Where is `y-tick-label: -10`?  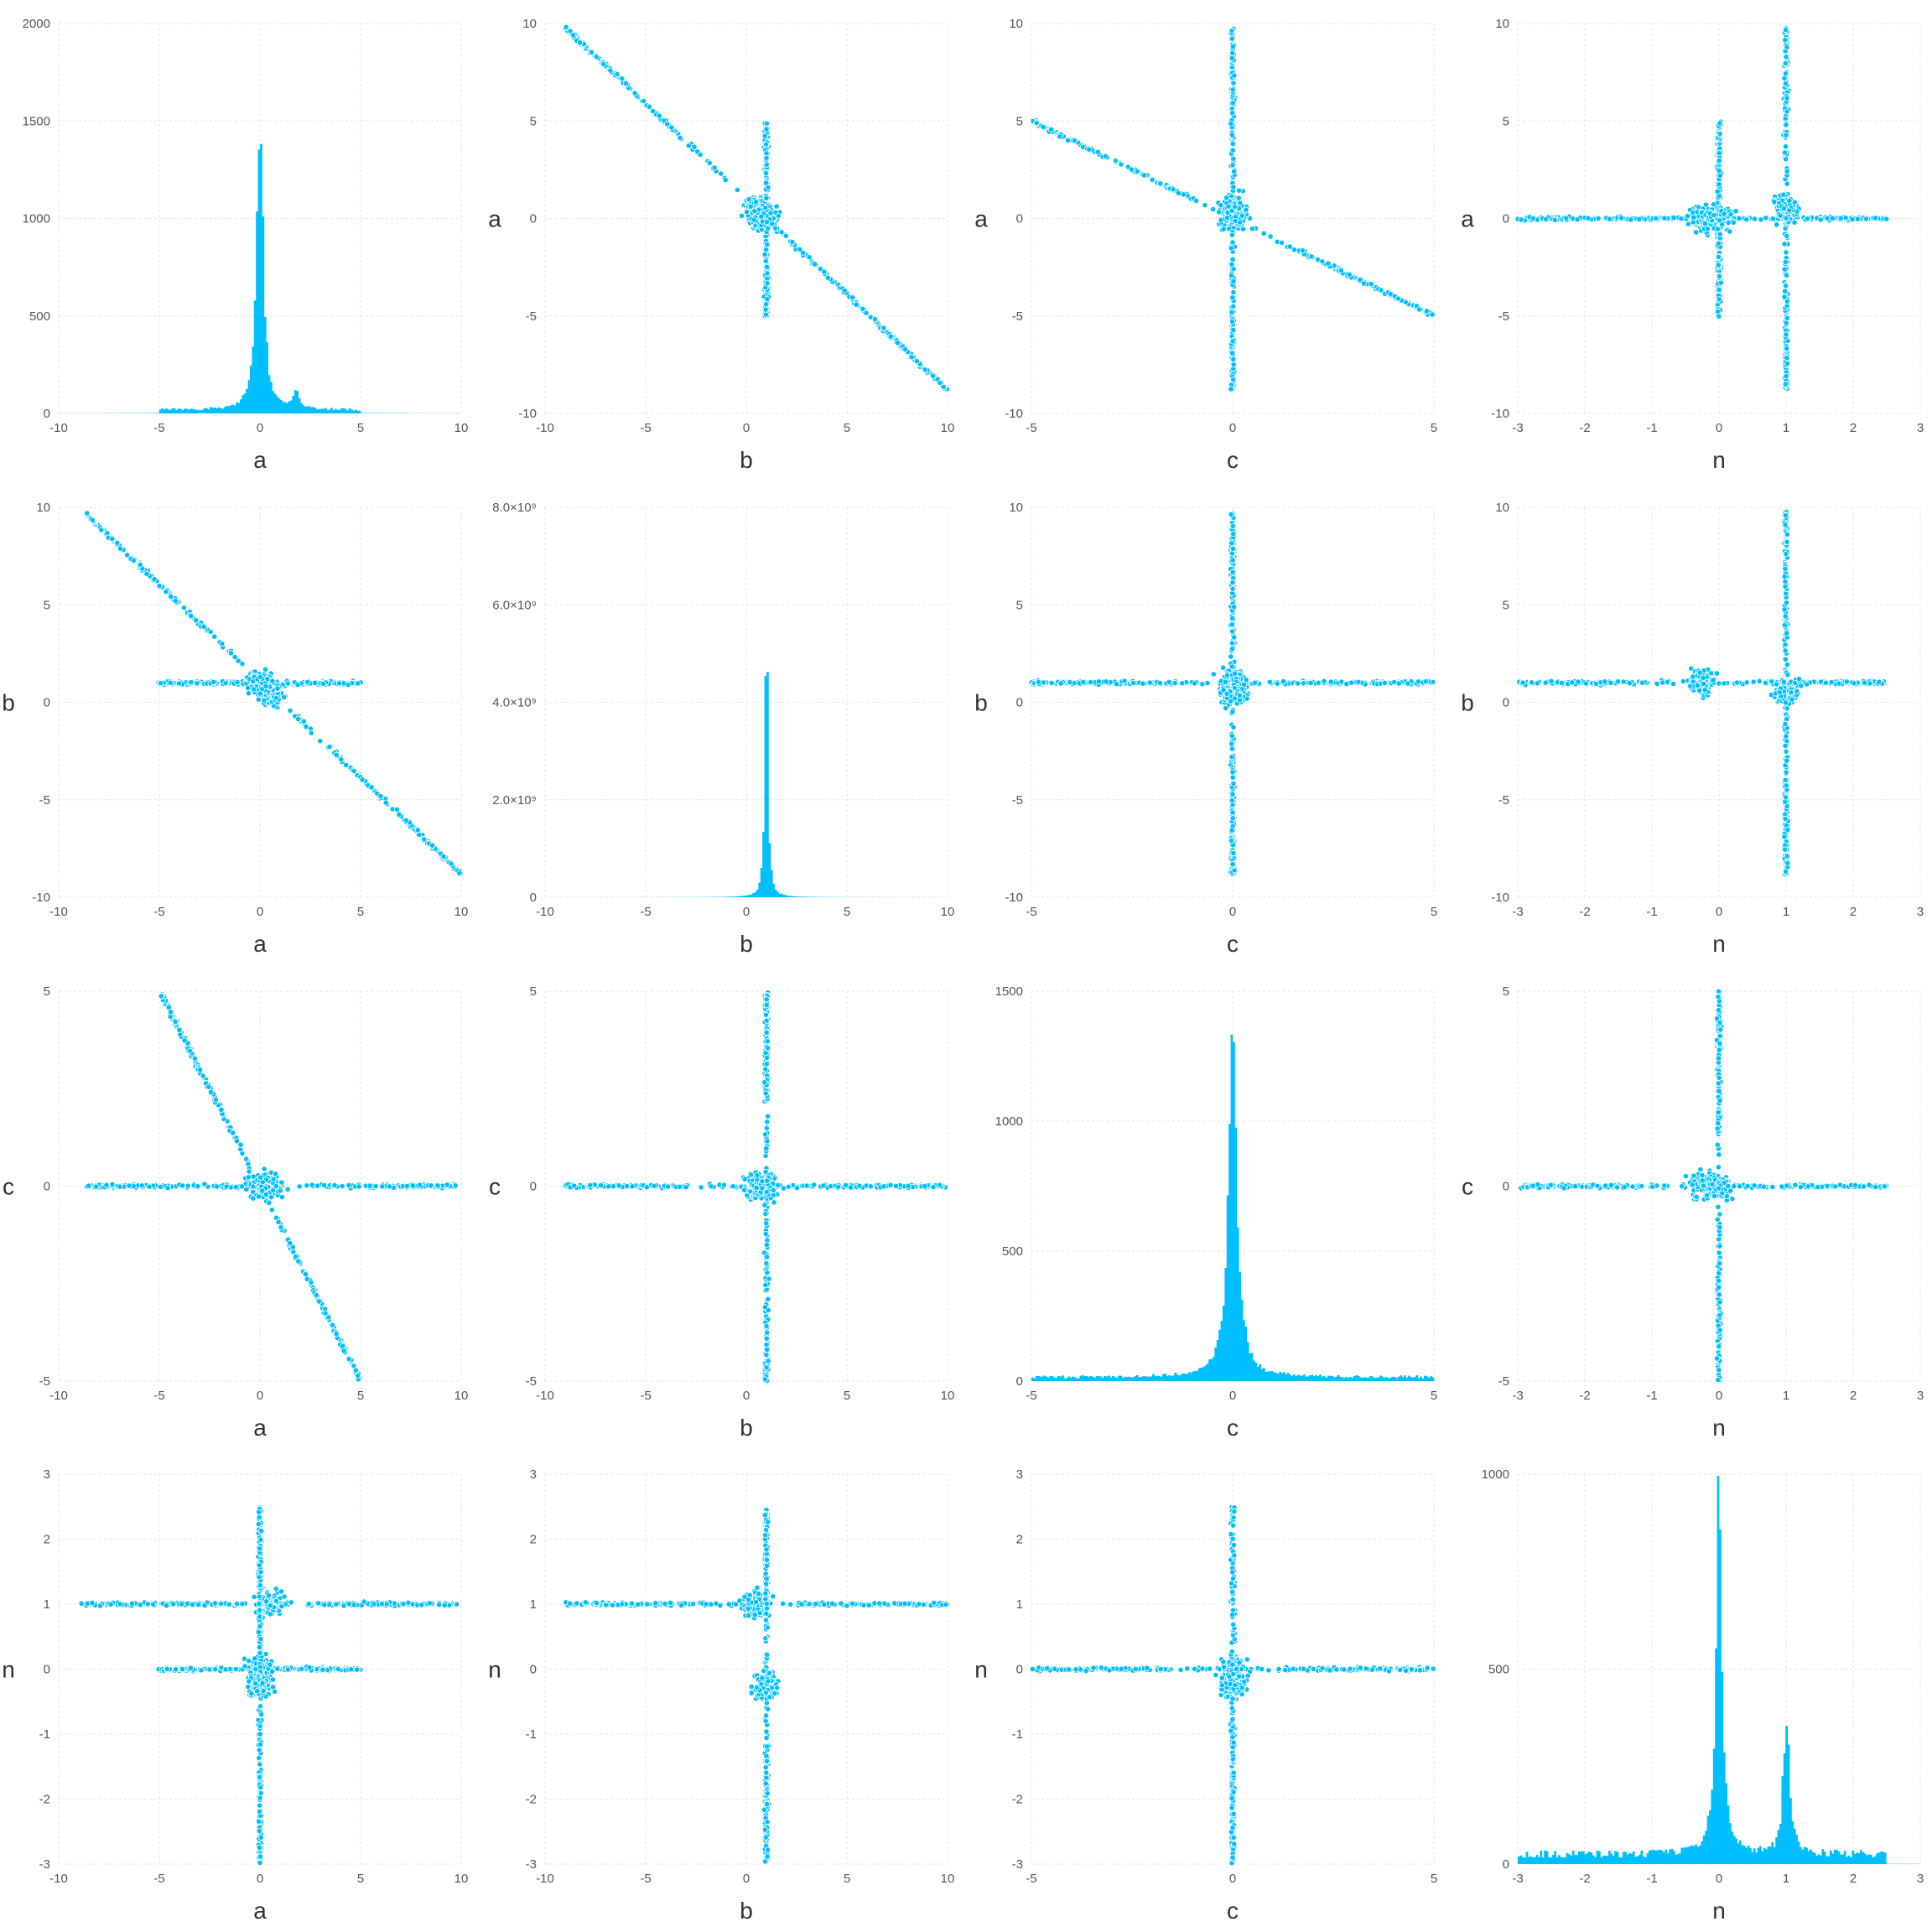 y-tick-label: -10 is located at coordinates (41, 898).